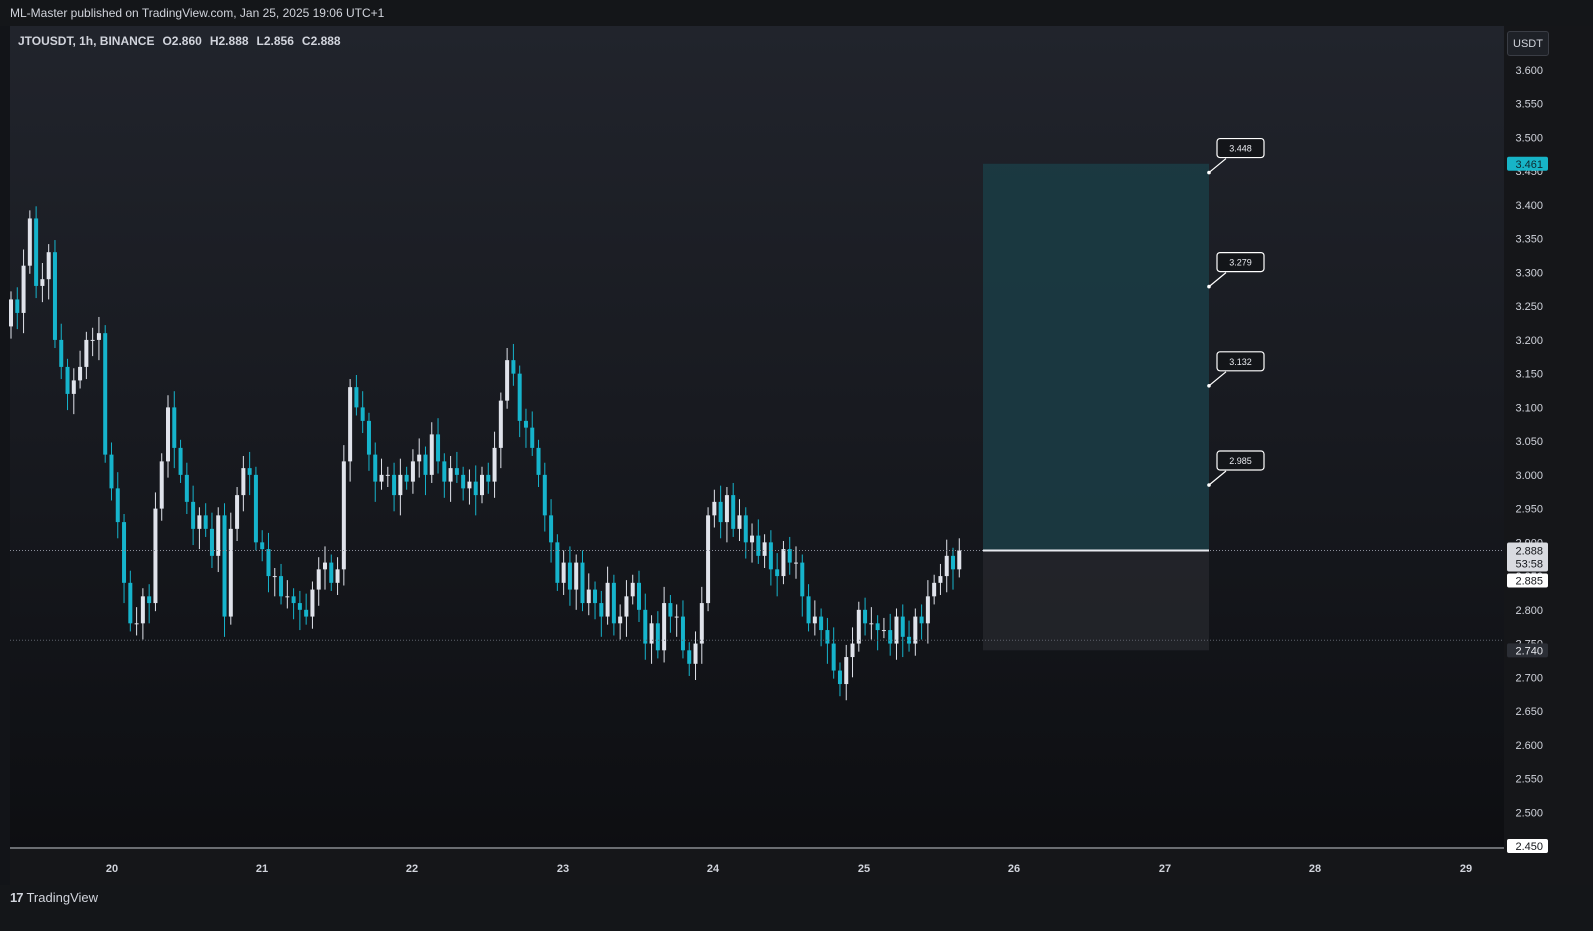 The height and width of the screenshot is (931, 1593). What do you see at coordinates (1315, 869) in the screenshot?
I see `date-tick-label: 28` at bounding box center [1315, 869].